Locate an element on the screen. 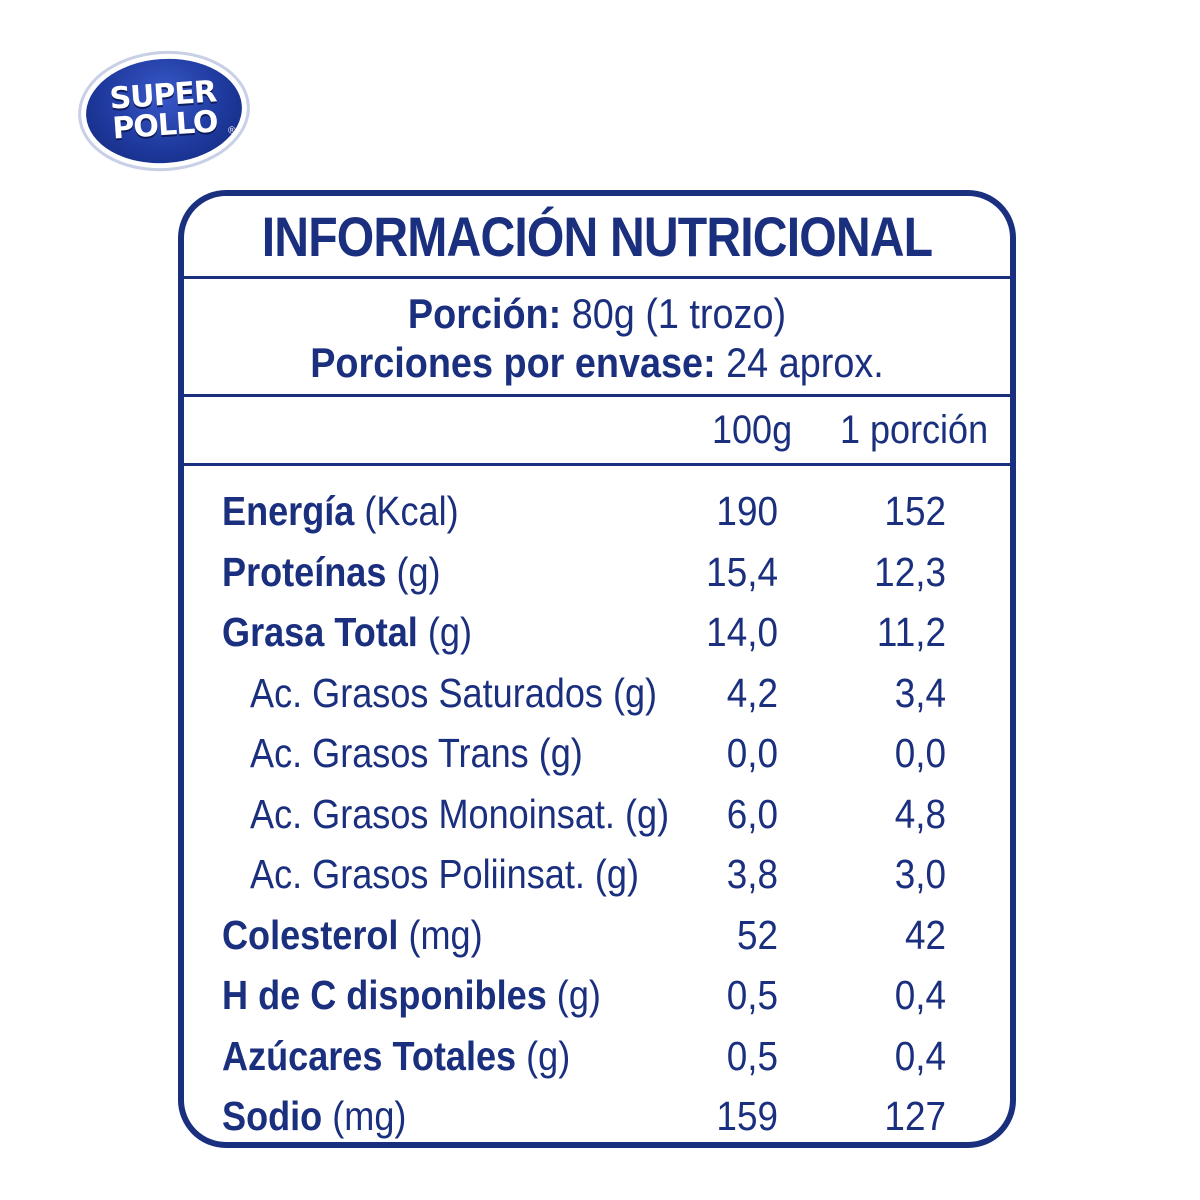 This screenshot has height=1200, width=1200. value-portion: 12,3 is located at coordinates (910, 571).